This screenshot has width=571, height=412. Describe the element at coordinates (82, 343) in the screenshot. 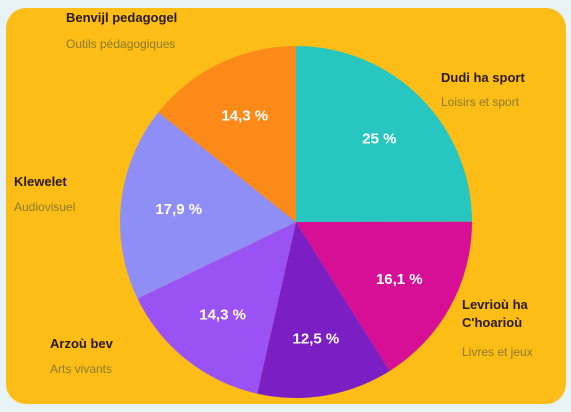

I see `slice-main-label: Arzoù bev` at that location.